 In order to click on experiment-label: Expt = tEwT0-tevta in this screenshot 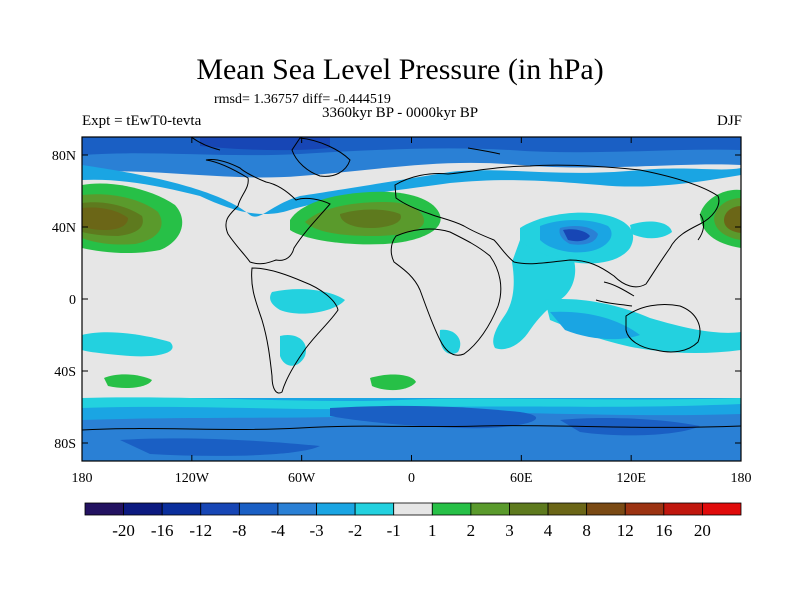, I will do `click(142, 121)`.